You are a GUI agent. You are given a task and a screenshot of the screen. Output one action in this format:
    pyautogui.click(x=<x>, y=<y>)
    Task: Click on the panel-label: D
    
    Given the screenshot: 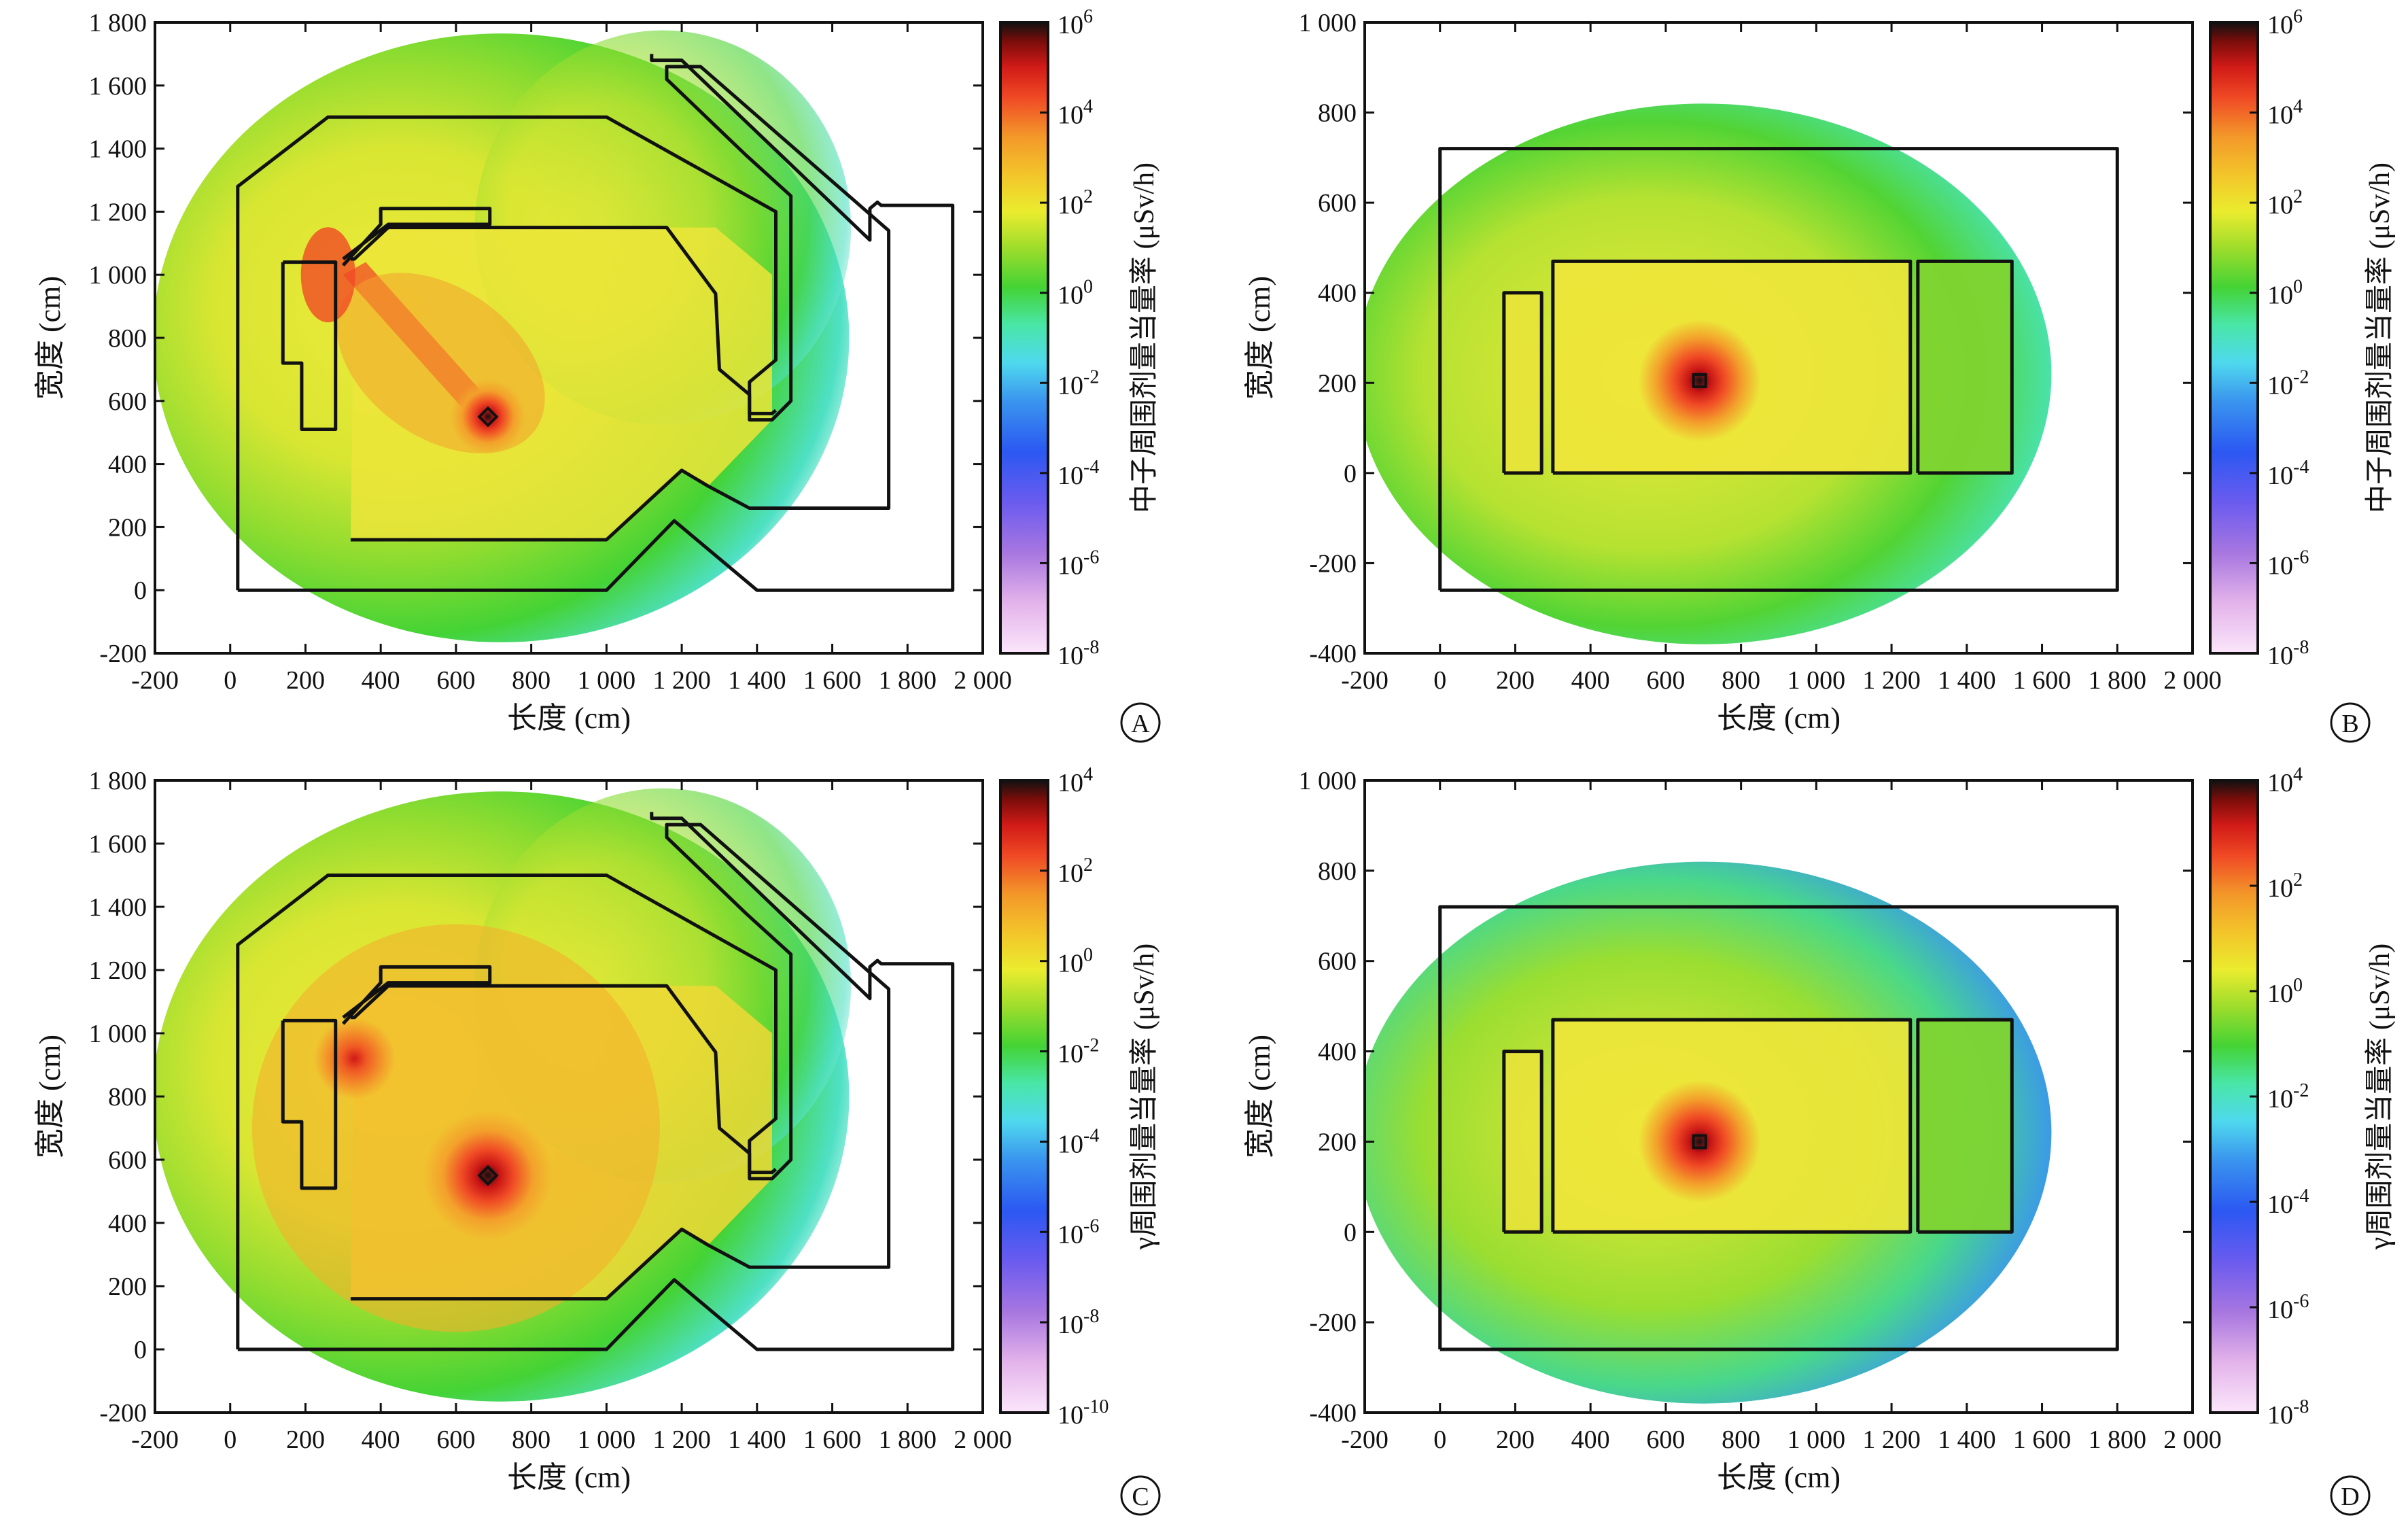 What is the action you would take?
    pyautogui.click(x=2350, y=1497)
    